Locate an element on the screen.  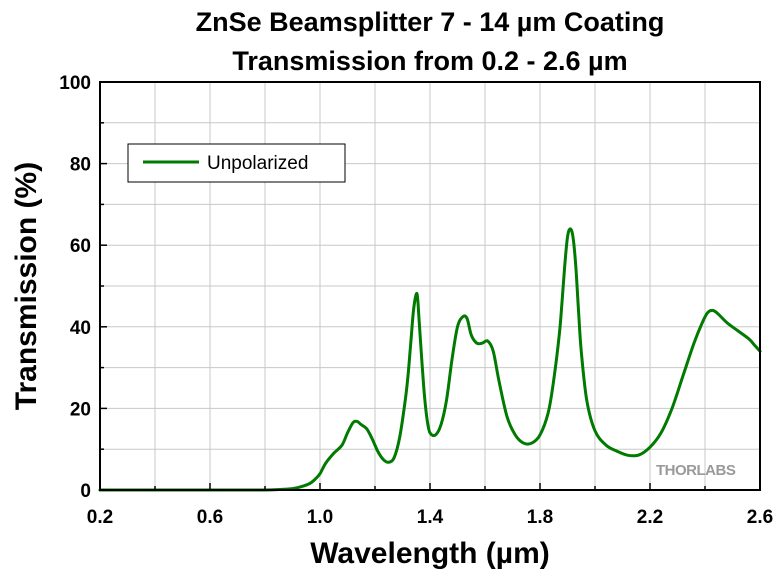
chart-title-line-1: ZnSe Beamsplitter 7 - 14 µm Coating is located at coordinates (430, 22).